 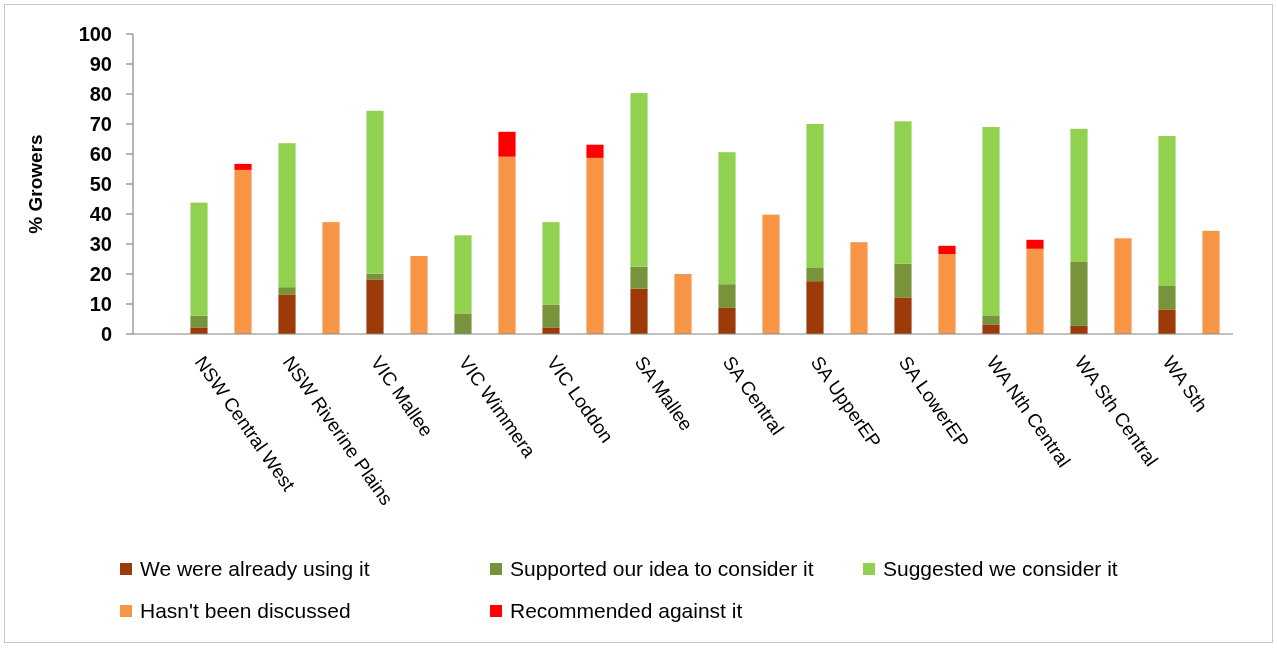 What do you see at coordinates (100, 304) in the screenshot?
I see `y-tick-label: 10` at bounding box center [100, 304].